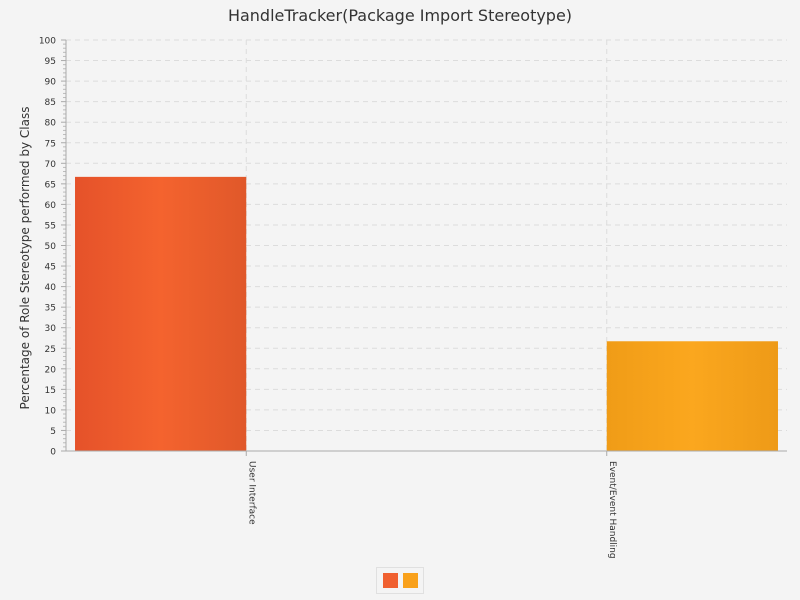  I want to click on x-tick-label: User Interface, so click(251, 493).